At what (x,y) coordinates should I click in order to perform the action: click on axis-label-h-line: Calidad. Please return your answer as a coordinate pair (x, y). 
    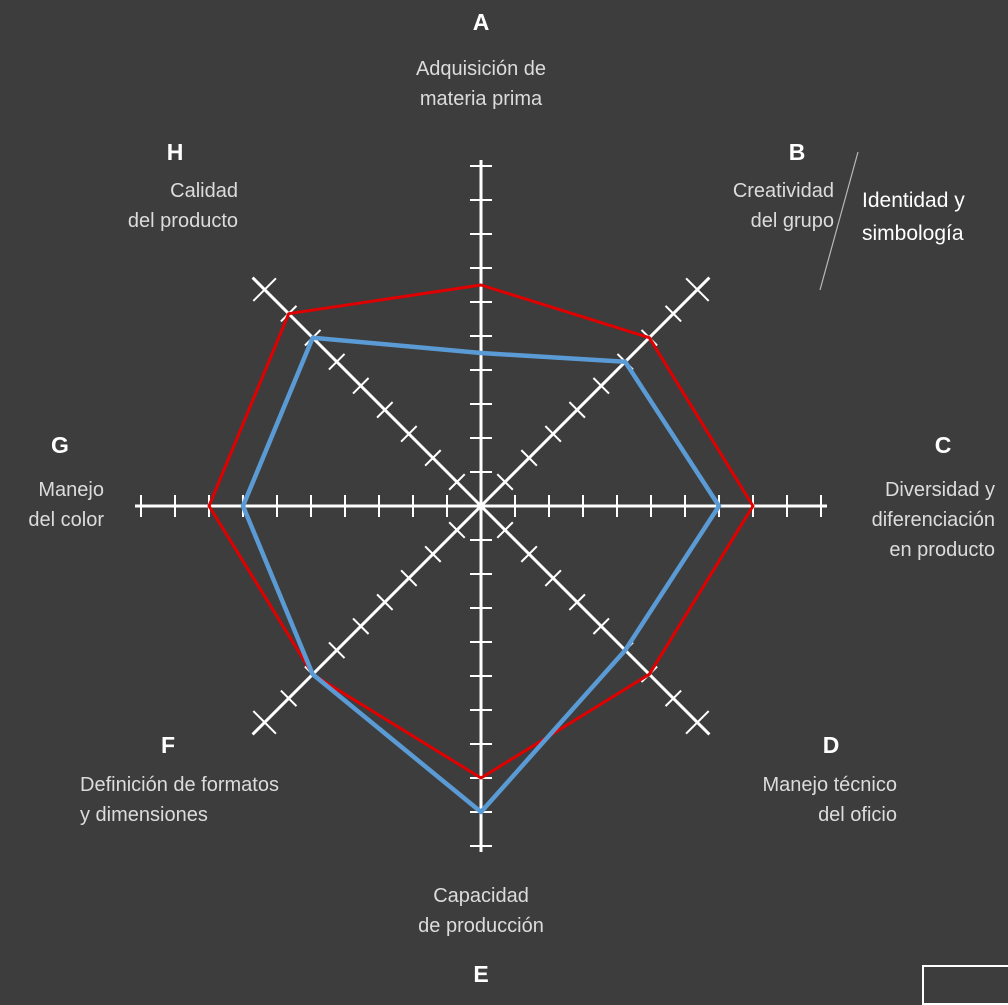
    Looking at the image, I should click on (204, 191).